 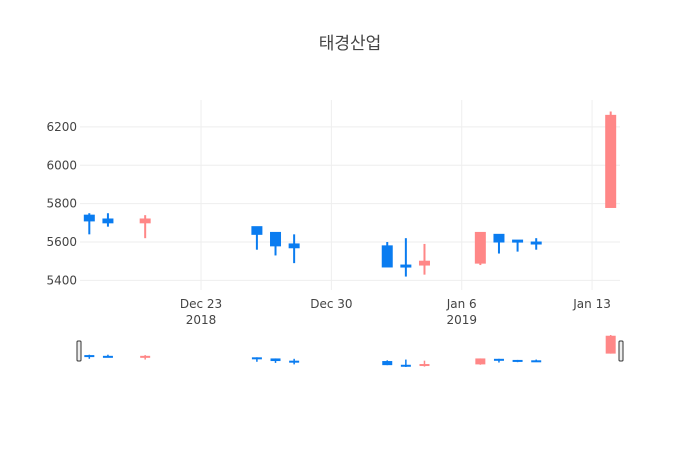 I want to click on y-tick-label: 5800, so click(x=61, y=204).